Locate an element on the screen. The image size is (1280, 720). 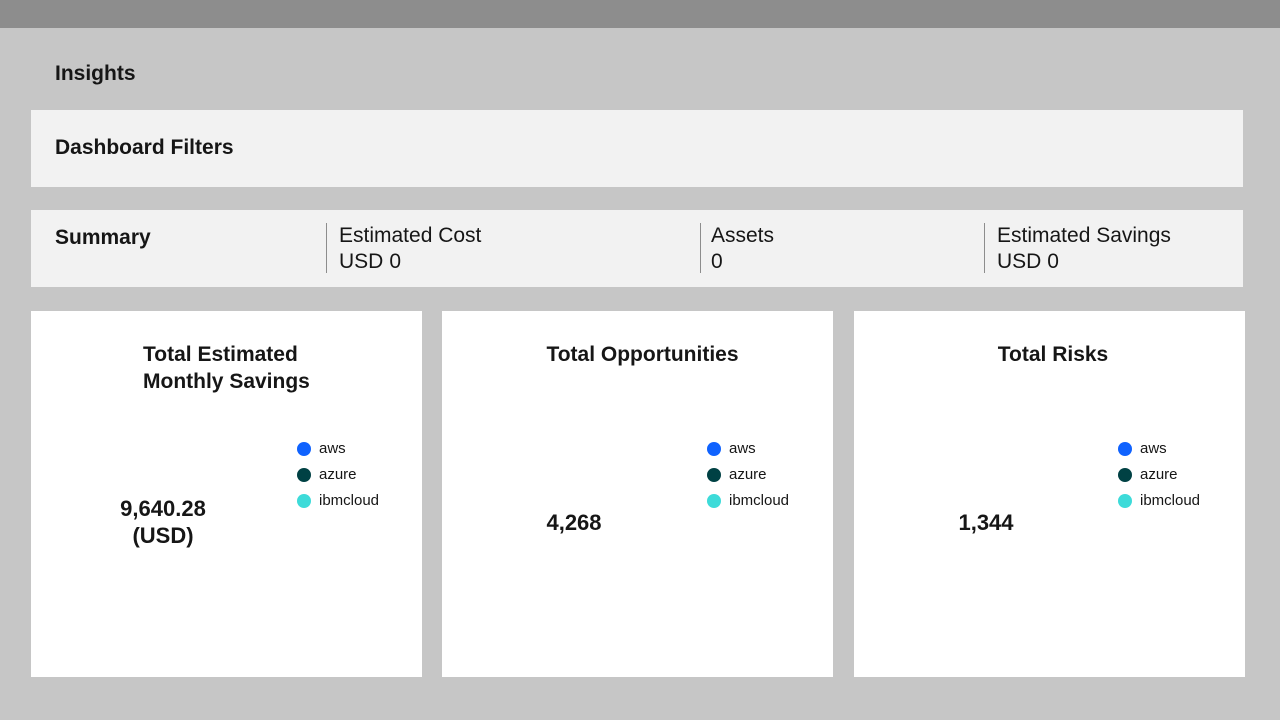
total-savings-unit: (USD) is located at coordinates (163, 535).